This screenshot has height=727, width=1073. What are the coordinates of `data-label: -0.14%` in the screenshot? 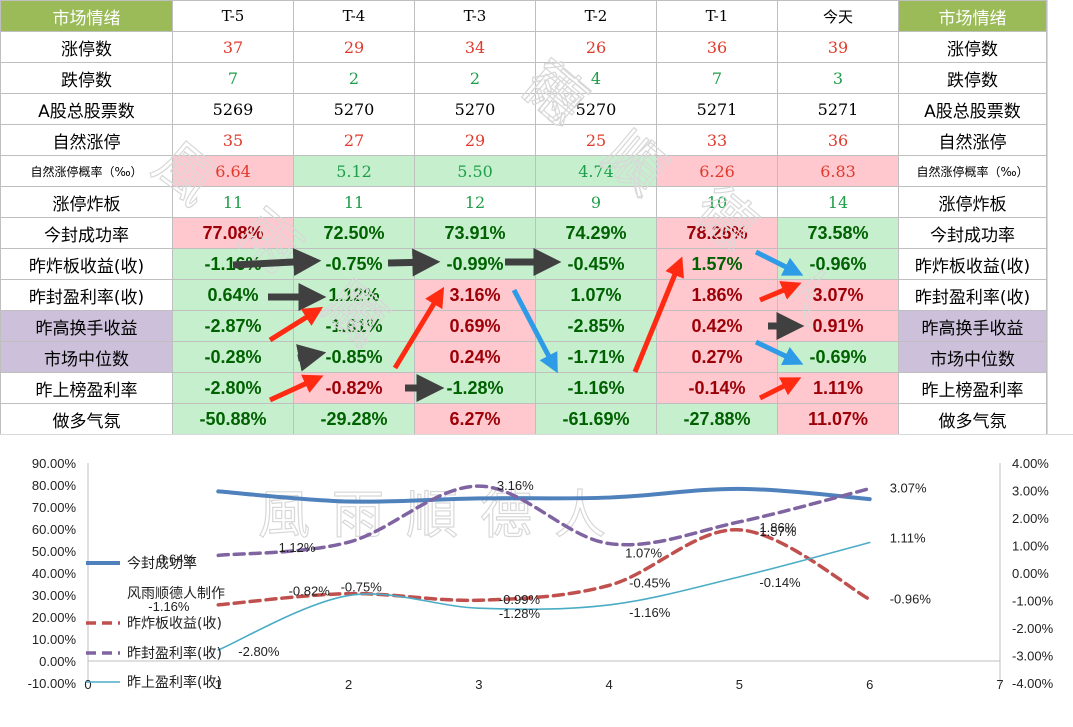 It's located at (780, 582).